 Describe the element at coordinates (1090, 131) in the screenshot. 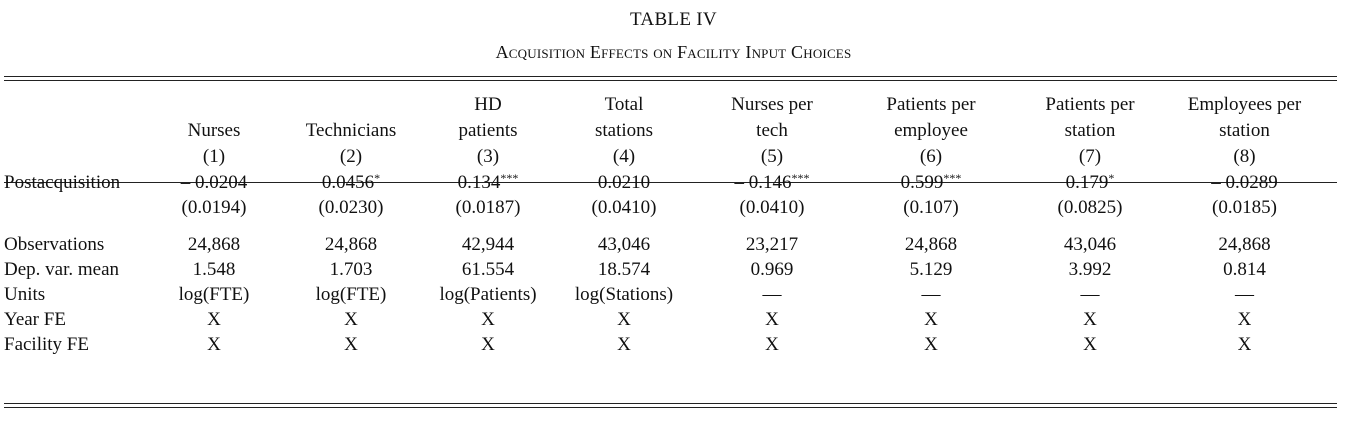

I see `column-header-7: Patients per station (7)` at that location.